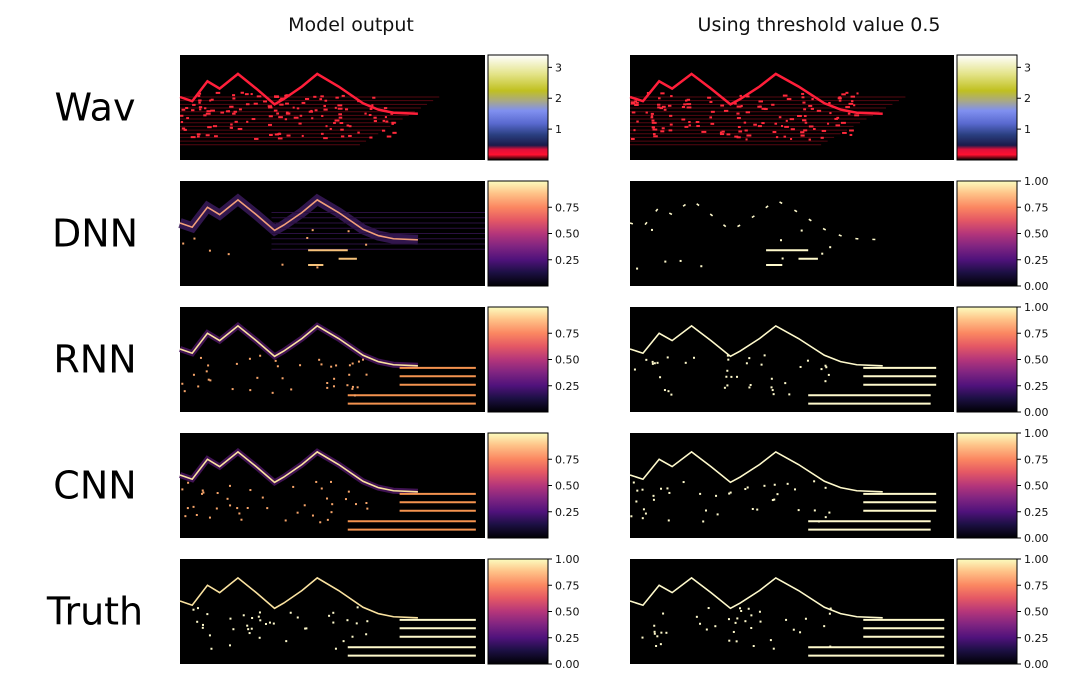 The width and height of the screenshot is (1071, 686). What do you see at coordinates (567, 234) in the screenshot?
I see `row-1-left-tick-label: 0.50` at bounding box center [567, 234].